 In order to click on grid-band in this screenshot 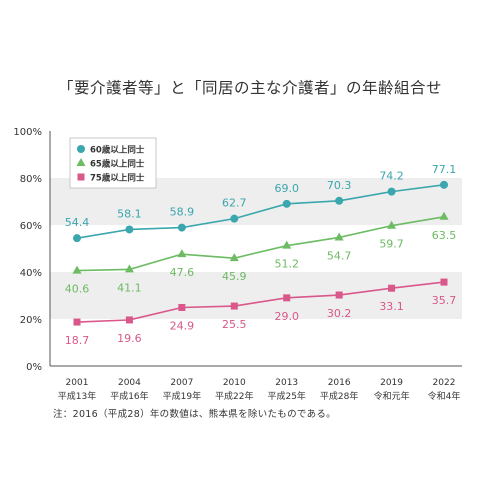, I will do `click(256, 295)`.